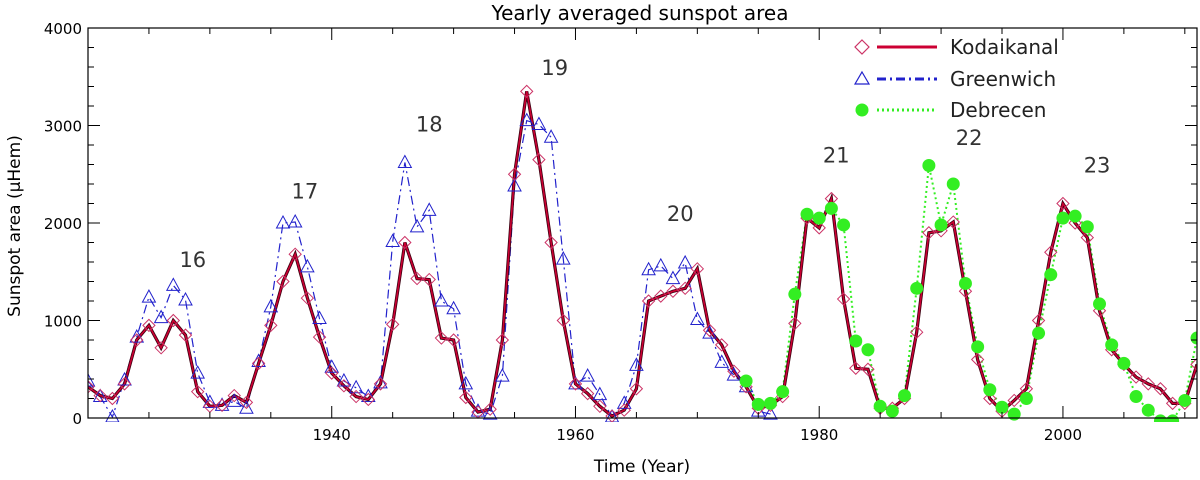 Image resolution: width=1200 pixels, height=480 pixels. What do you see at coordinates (63, 127) in the screenshot?
I see `y-tick-label: 3000` at bounding box center [63, 127].